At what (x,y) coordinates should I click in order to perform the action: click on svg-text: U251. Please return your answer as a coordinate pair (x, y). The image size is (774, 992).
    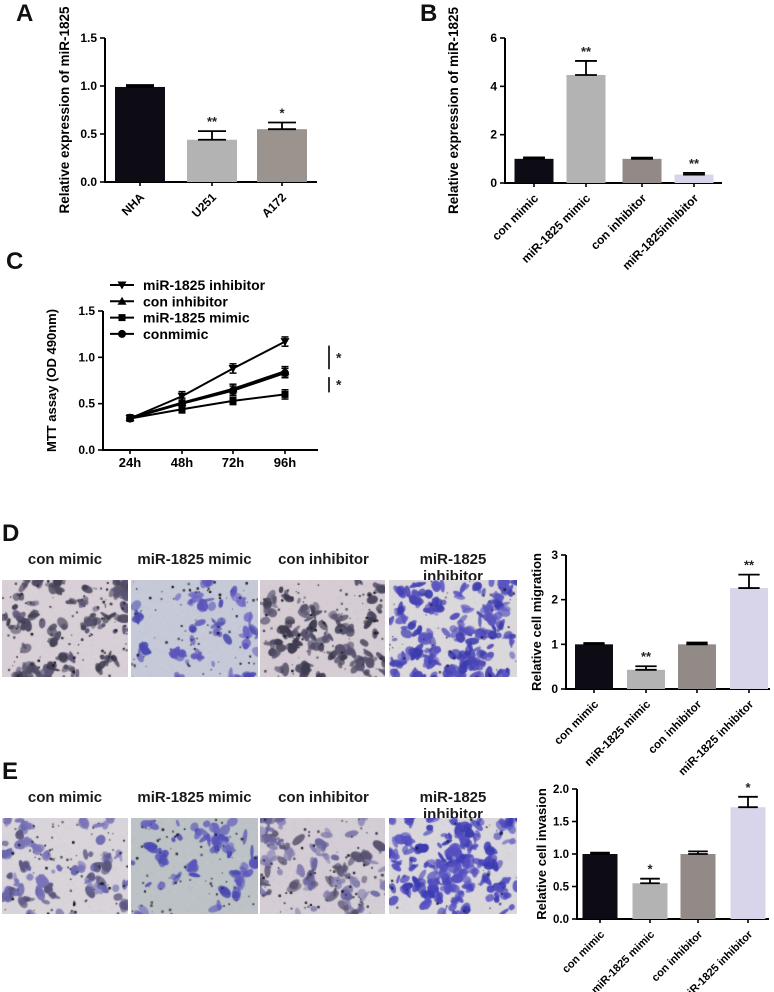
    Looking at the image, I should click on (204, 205).